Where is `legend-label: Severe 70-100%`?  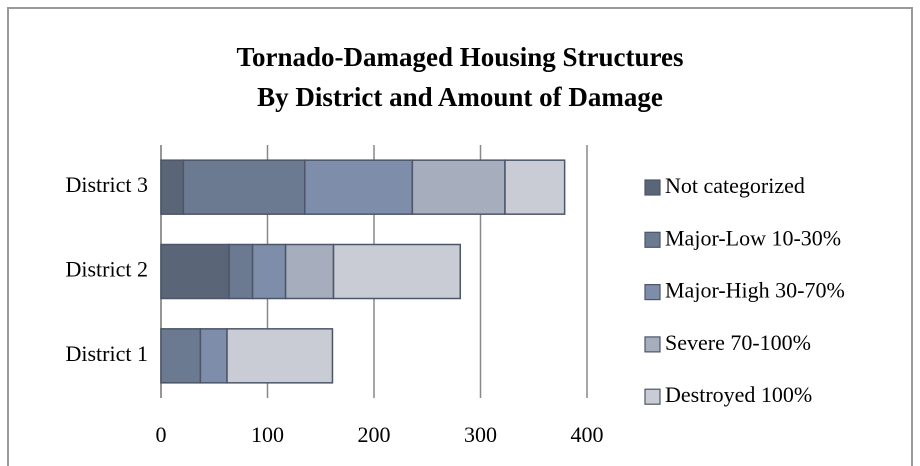 legend-label: Severe 70-100% is located at coordinates (738, 342).